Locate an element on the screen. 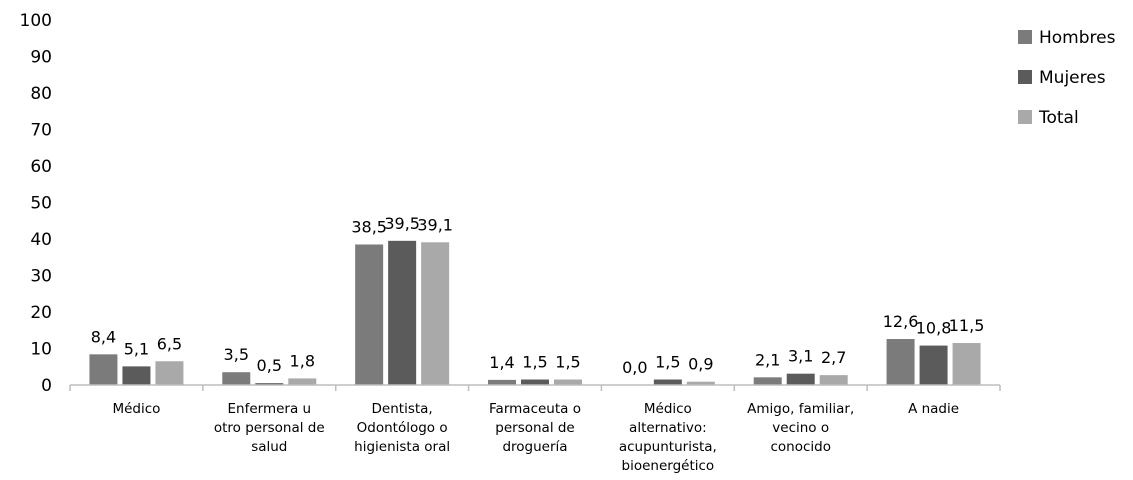 Image resolution: width=1133 pixels, height=480 pixels. category-label: salud is located at coordinates (269, 447).